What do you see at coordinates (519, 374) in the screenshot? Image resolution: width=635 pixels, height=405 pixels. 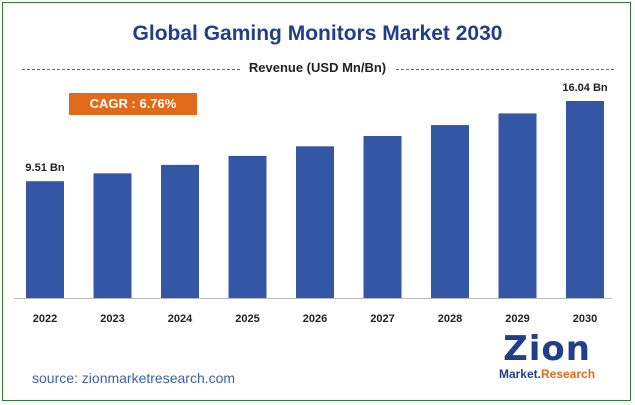 I see `logo-sub-main: Market.` at bounding box center [519, 374].